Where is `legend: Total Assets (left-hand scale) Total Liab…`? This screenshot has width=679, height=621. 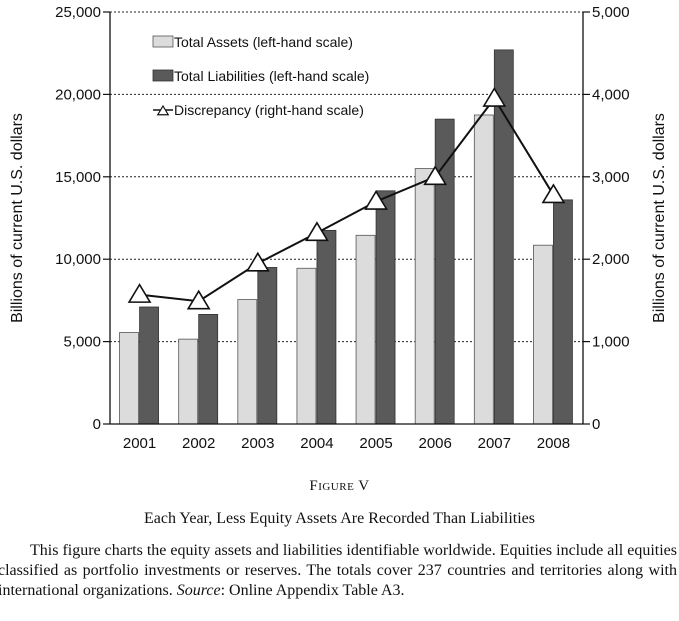
legend: Total Assets (left-hand scale) Total Liab… is located at coordinates (260, 76).